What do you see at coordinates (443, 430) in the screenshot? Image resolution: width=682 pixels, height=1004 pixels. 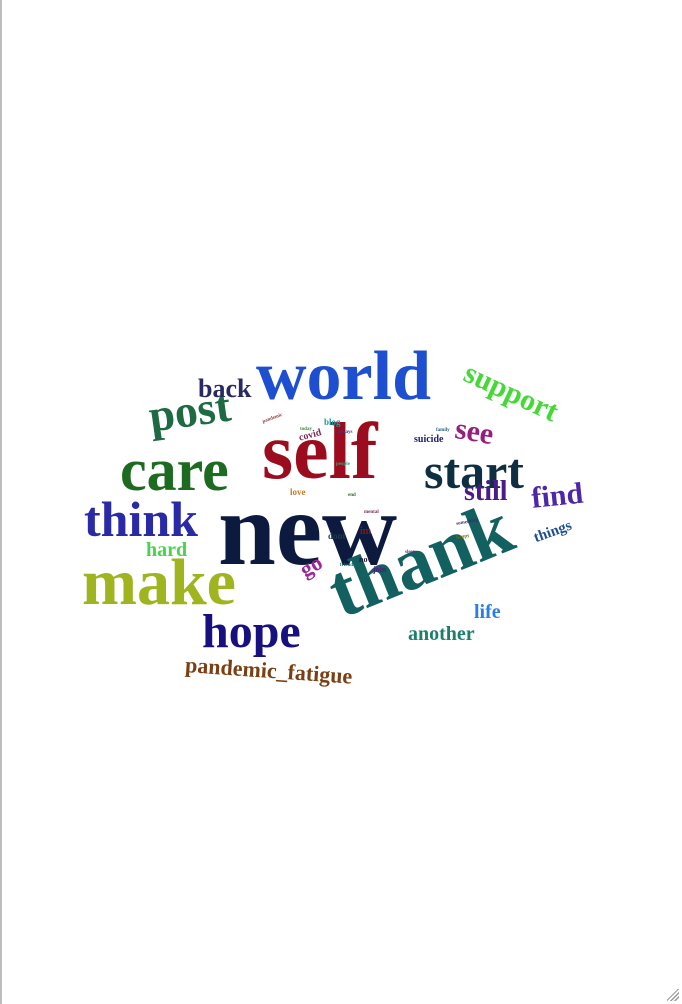 I see `word-family: family` at bounding box center [443, 430].